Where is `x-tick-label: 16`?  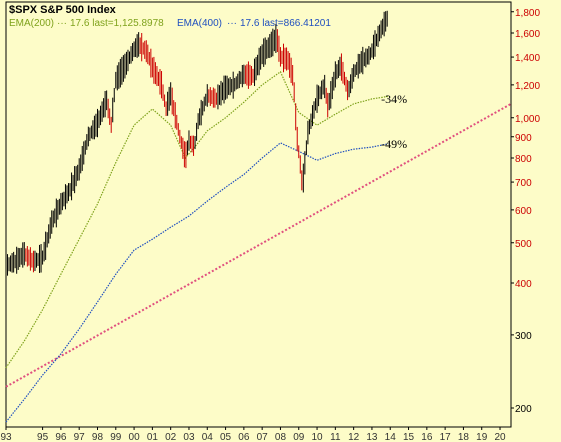 x-tick-label: 16 is located at coordinates (427, 437).